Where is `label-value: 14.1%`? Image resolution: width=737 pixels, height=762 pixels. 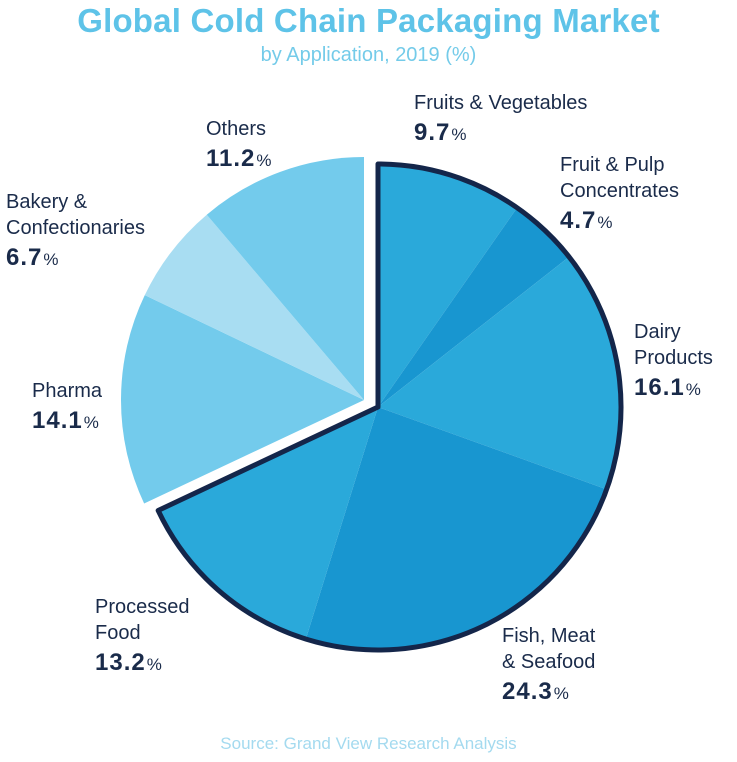
label-value: 14.1% is located at coordinates (66, 420).